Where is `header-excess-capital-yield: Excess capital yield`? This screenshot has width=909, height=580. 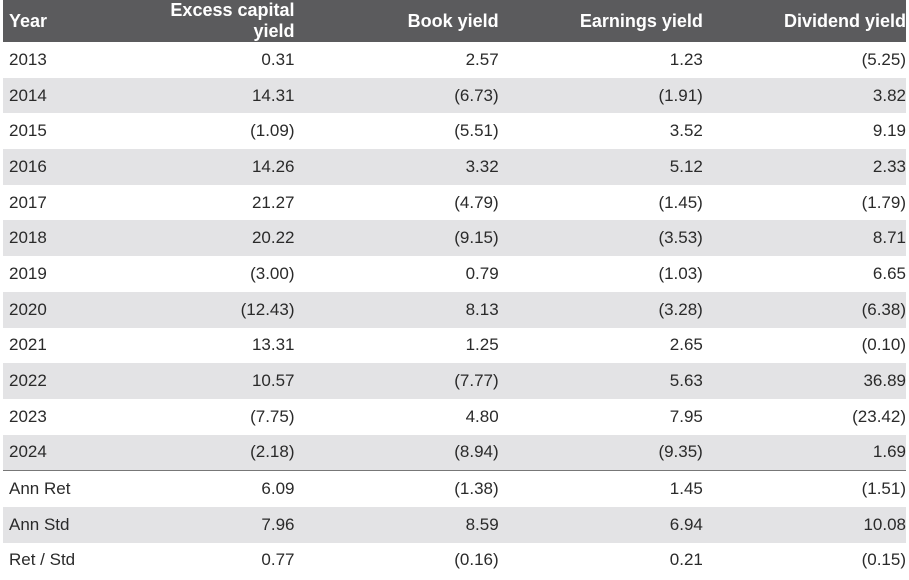
header-excess-capital-yield: Excess capital yield is located at coordinates (219, 21).